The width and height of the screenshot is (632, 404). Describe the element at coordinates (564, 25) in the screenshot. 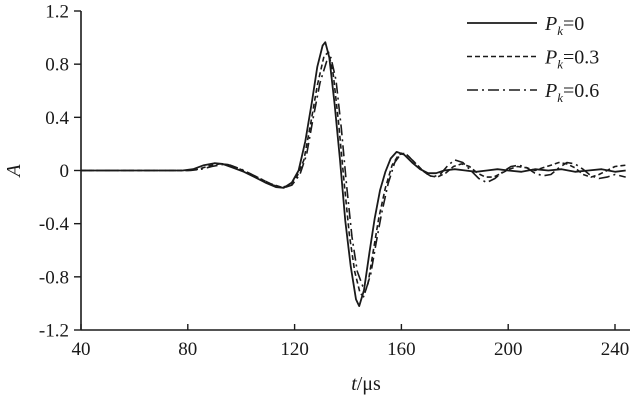

I see `legend-label: Pk=0` at that location.